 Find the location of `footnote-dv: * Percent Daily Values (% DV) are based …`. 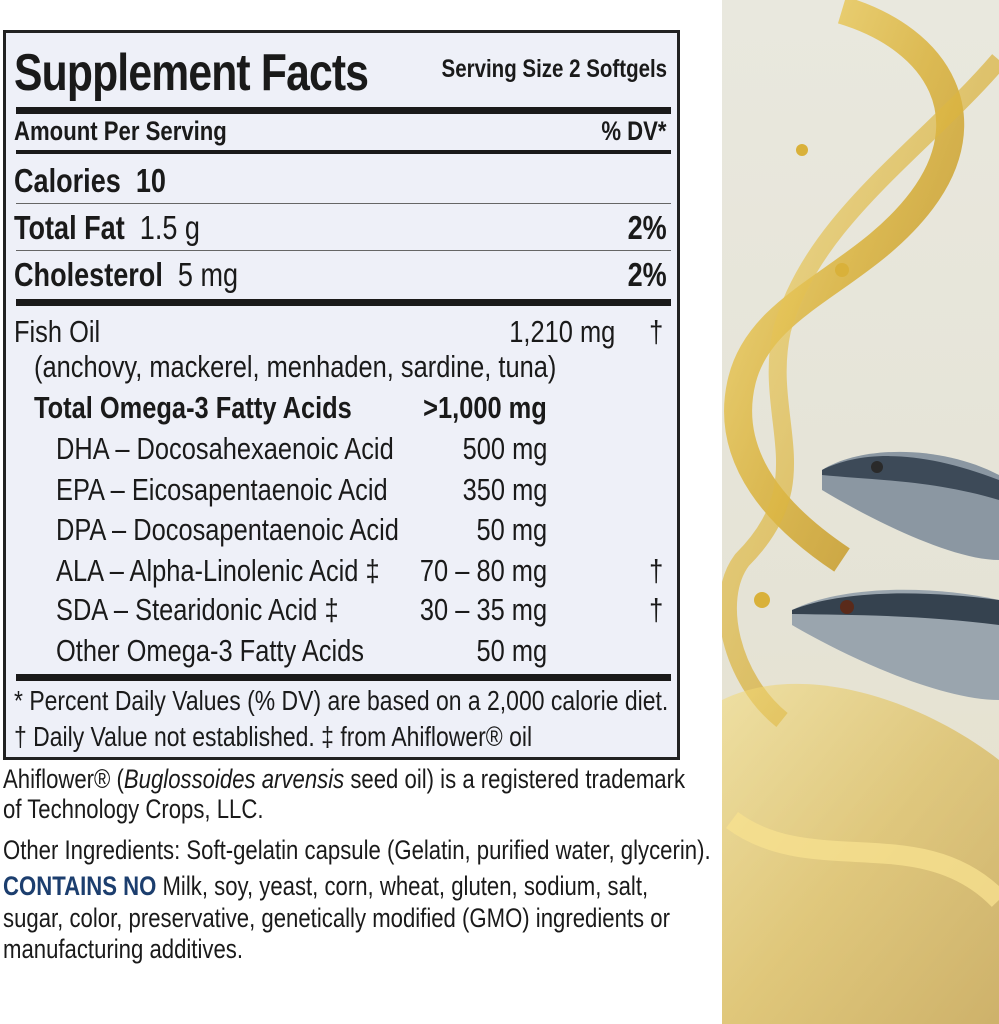

footnote-dv: * Percent Daily Values (% DV) are based … is located at coordinates (341, 700).